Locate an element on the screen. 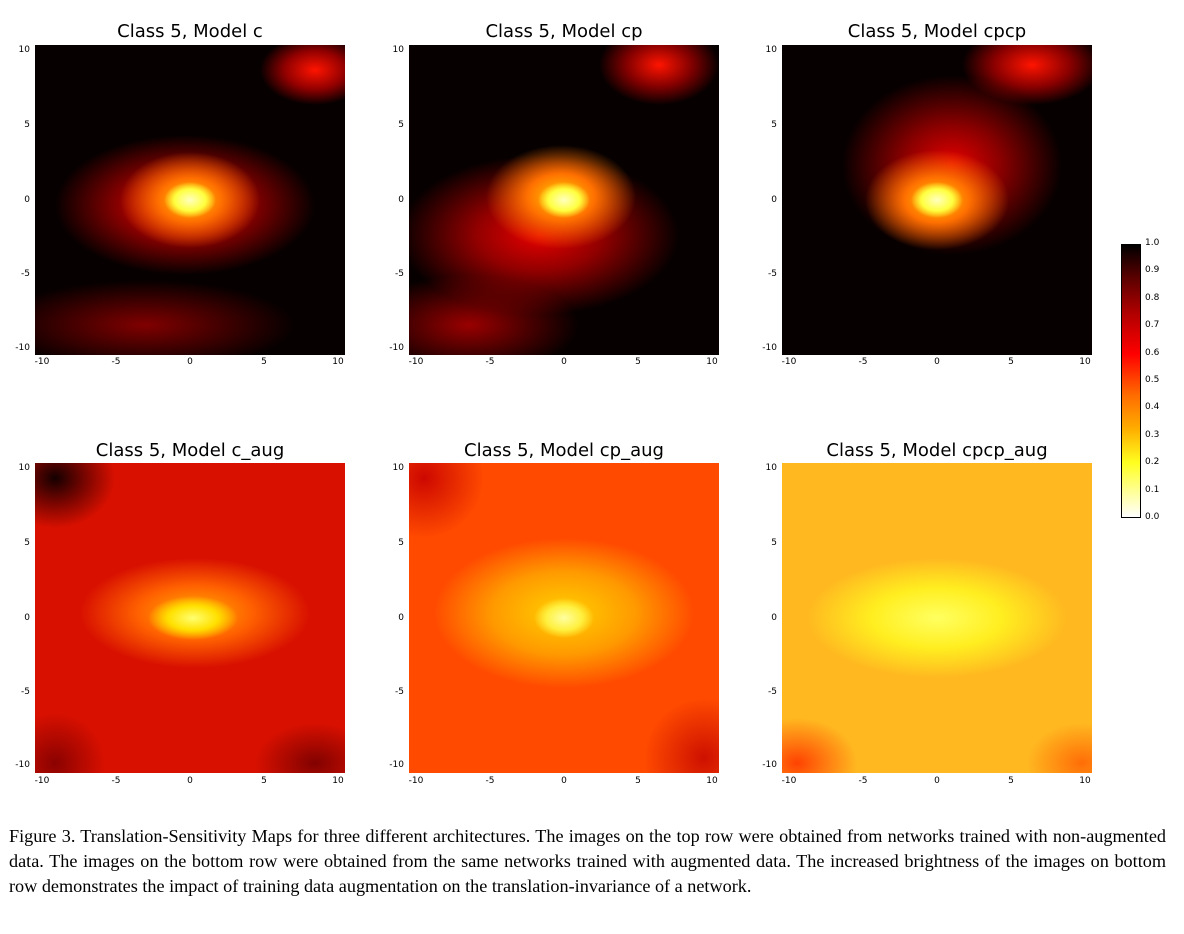  heatmap-cpcp is located at coordinates (937, 200).